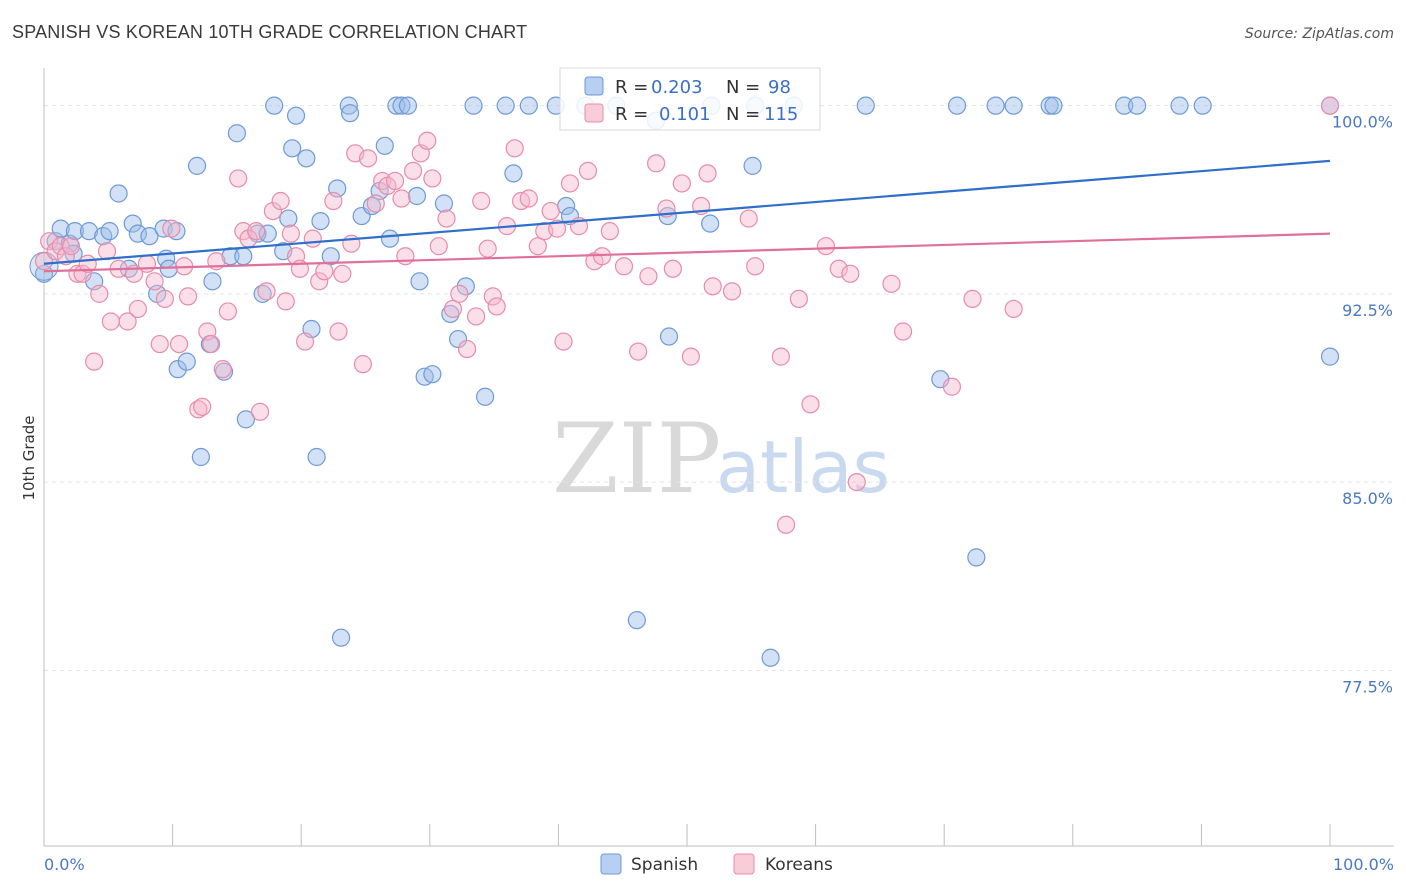 This screenshot has width=1406, height=892. I want to click on stats-r-label-spanish: R =, so click(631, 87).